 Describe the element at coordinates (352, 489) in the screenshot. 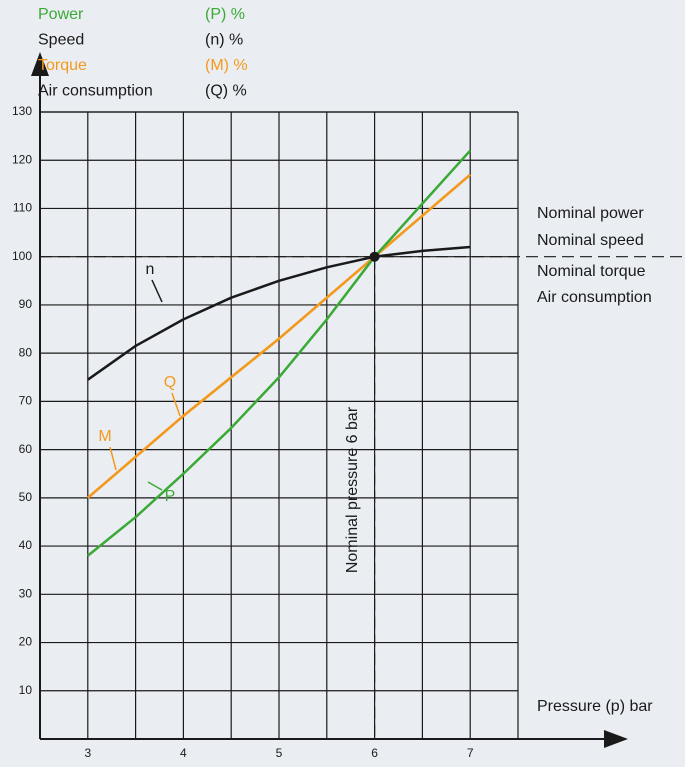

I see `nominal-label: Nominal pressure 6 bar` at that location.